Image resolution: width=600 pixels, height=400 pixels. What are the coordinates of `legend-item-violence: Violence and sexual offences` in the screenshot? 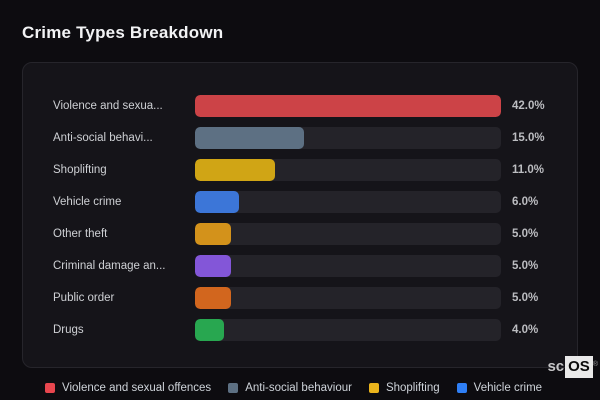 It's located at (128, 388).